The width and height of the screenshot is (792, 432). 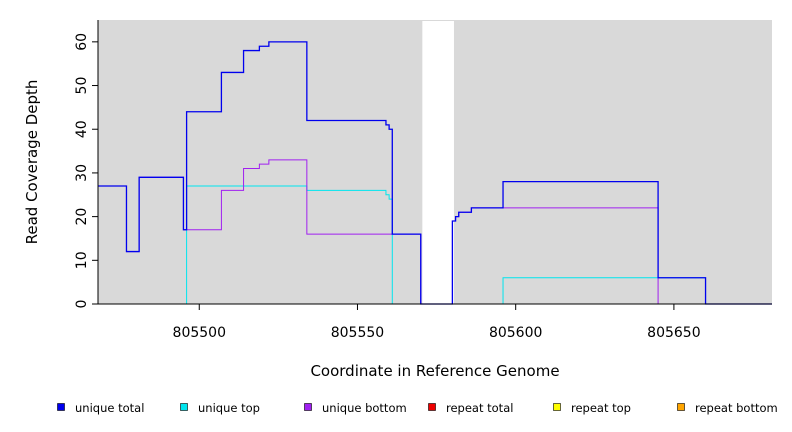 What do you see at coordinates (82, 173) in the screenshot?
I see `y-tick-label: 30` at bounding box center [82, 173].